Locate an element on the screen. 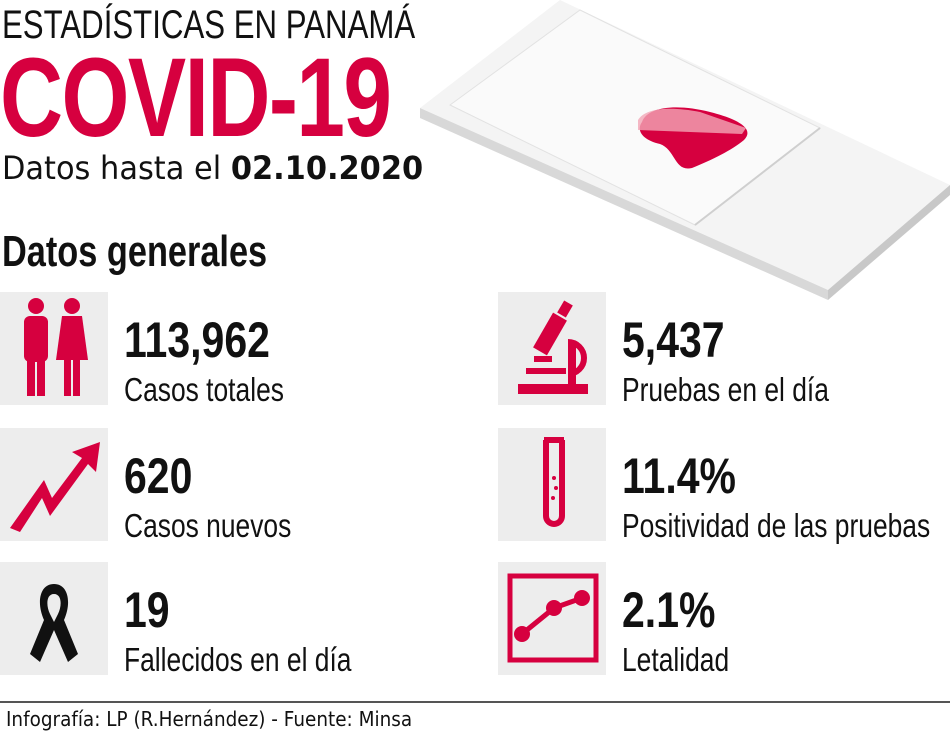 The height and width of the screenshot is (736, 950). kicker: ESTADÍSTICAS EN PANAMÁ is located at coordinates (209, 25).